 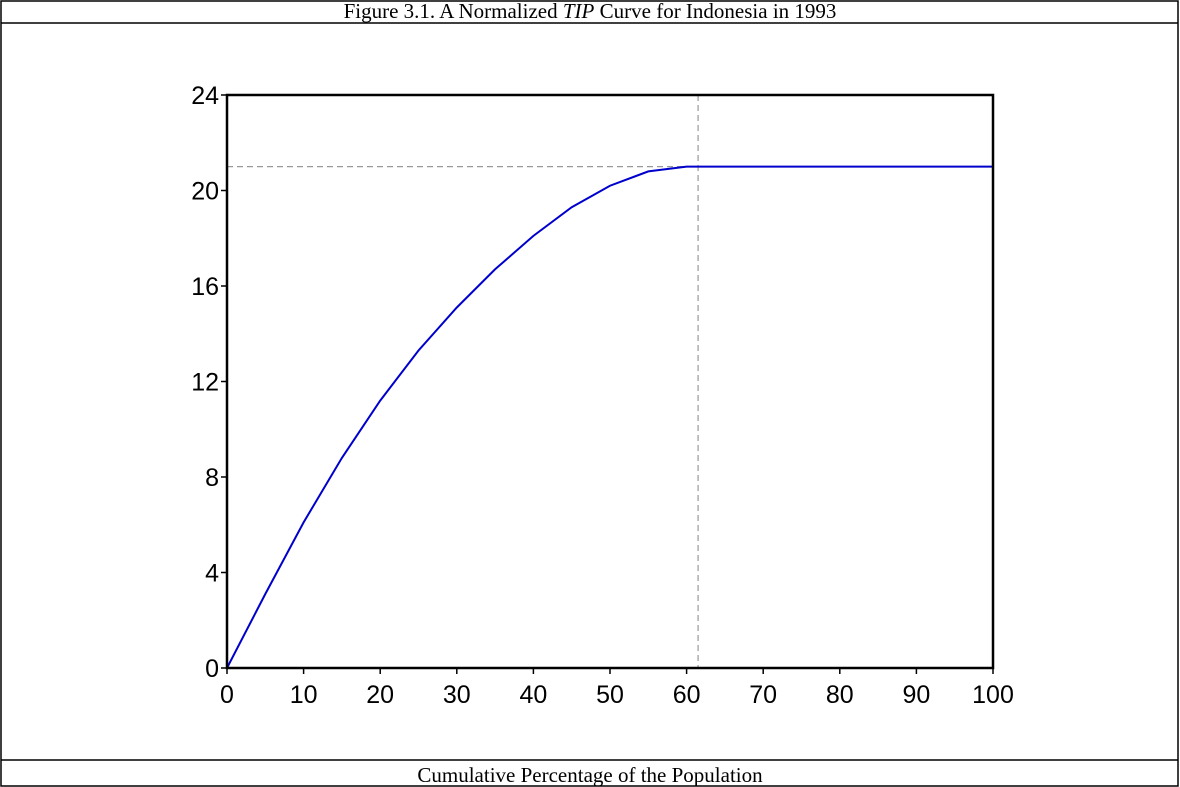 What do you see at coordinates (205, 383) in the screenshot?
I see `y-tick-label: 12` at bounding box center [205, 383].